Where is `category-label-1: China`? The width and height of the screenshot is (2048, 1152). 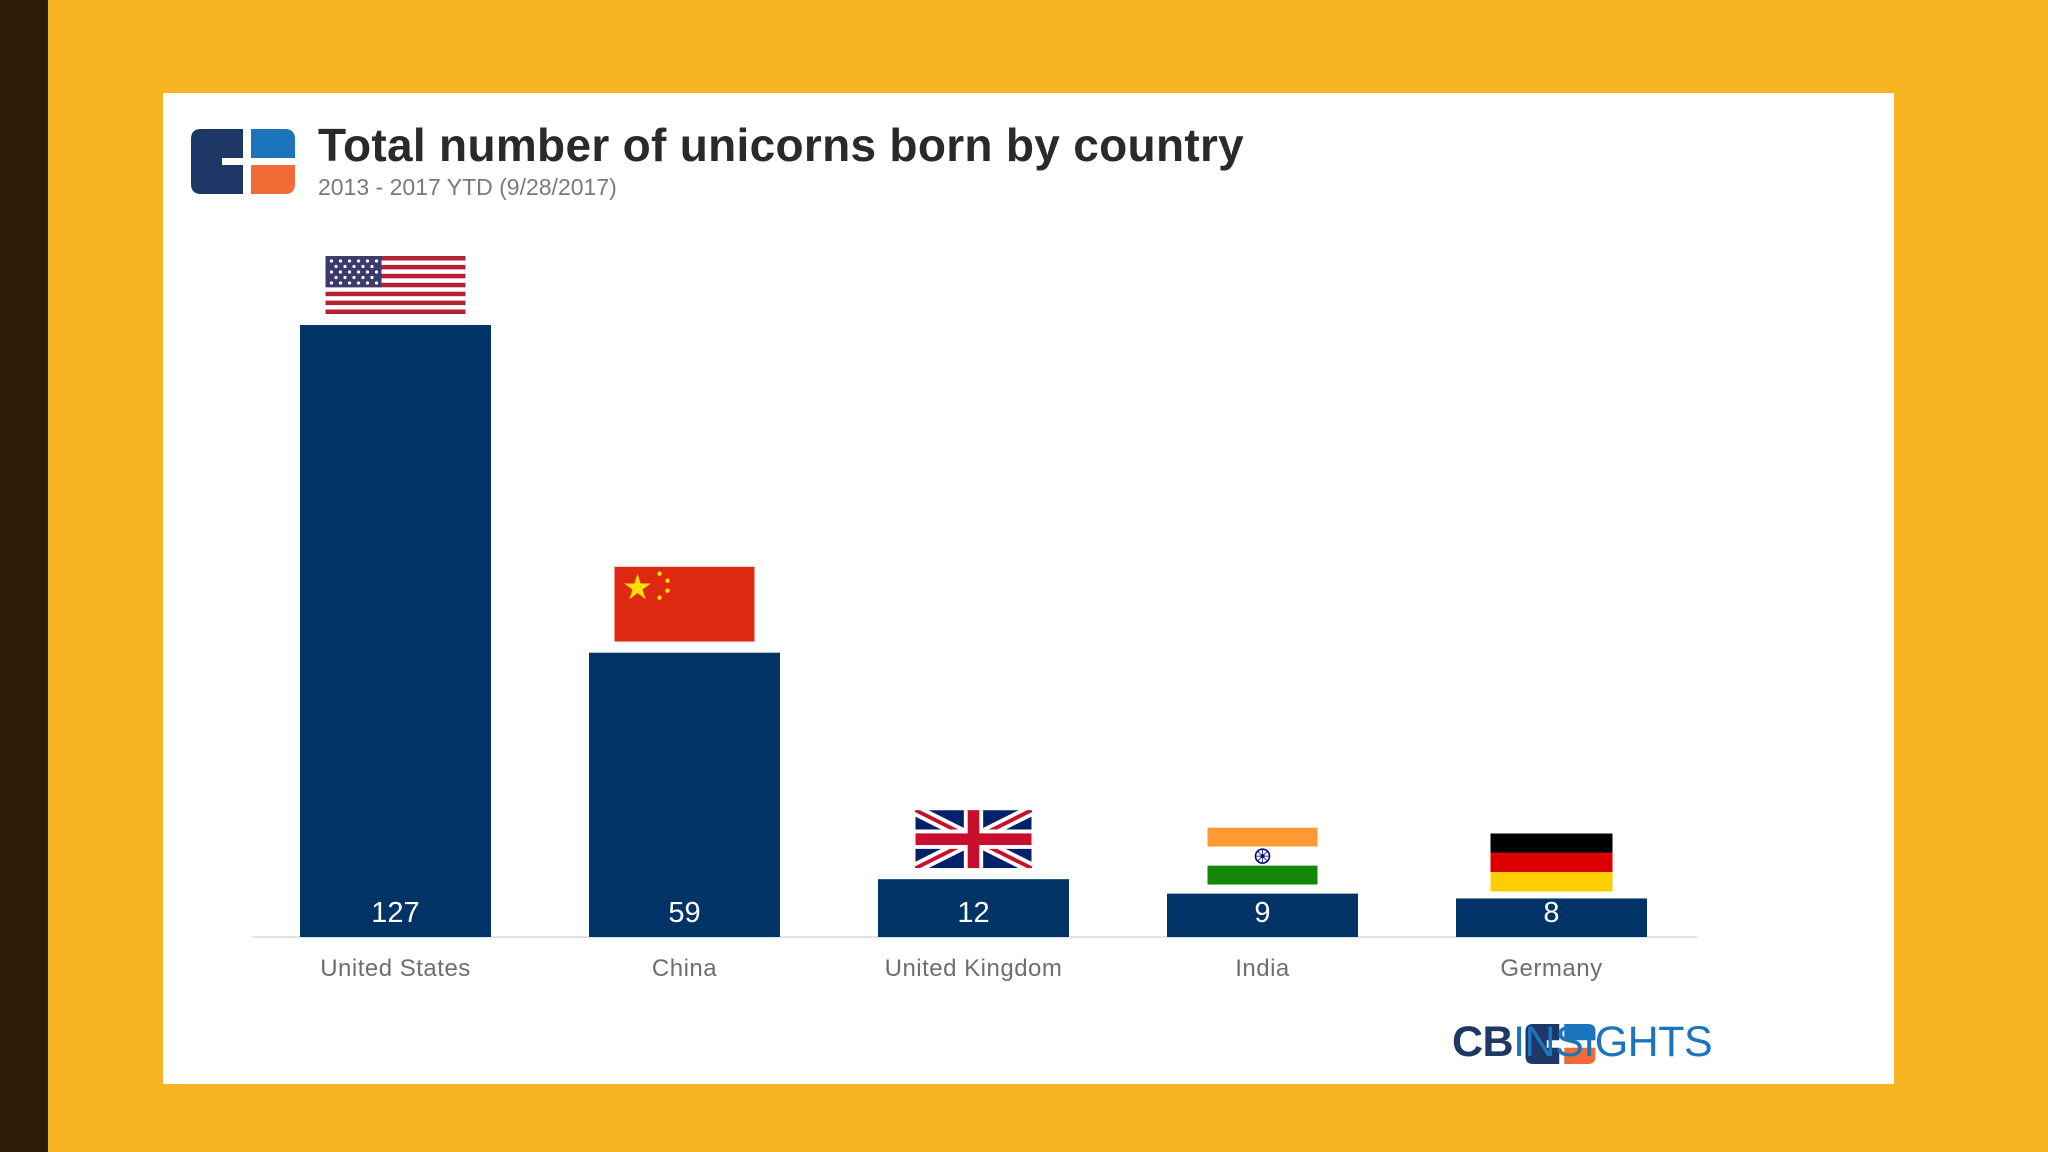 category-label-1: China is located at coordinates (684, 968).